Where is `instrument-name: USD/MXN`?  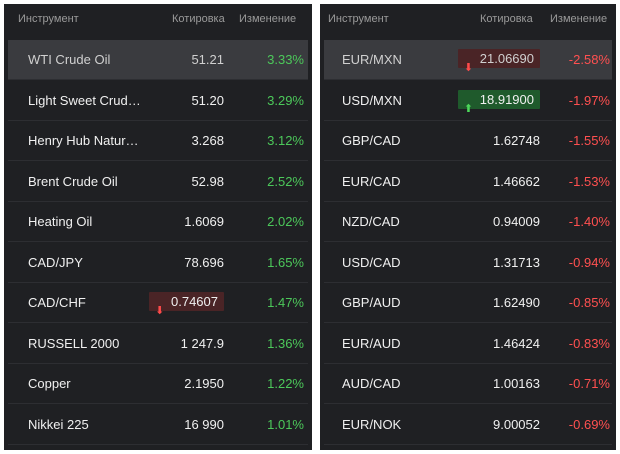 instrument-name: USD/MXN is located at coordinates (372, 100).